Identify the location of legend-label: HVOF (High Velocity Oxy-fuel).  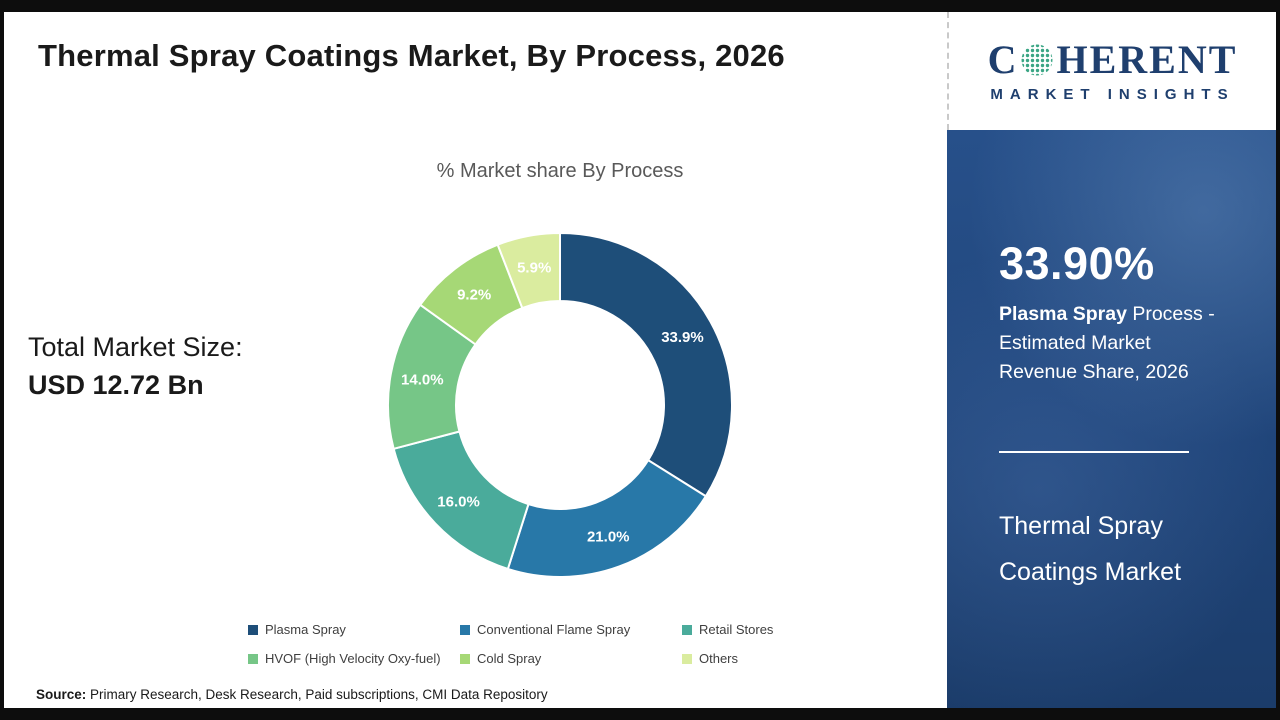
(353, 658).